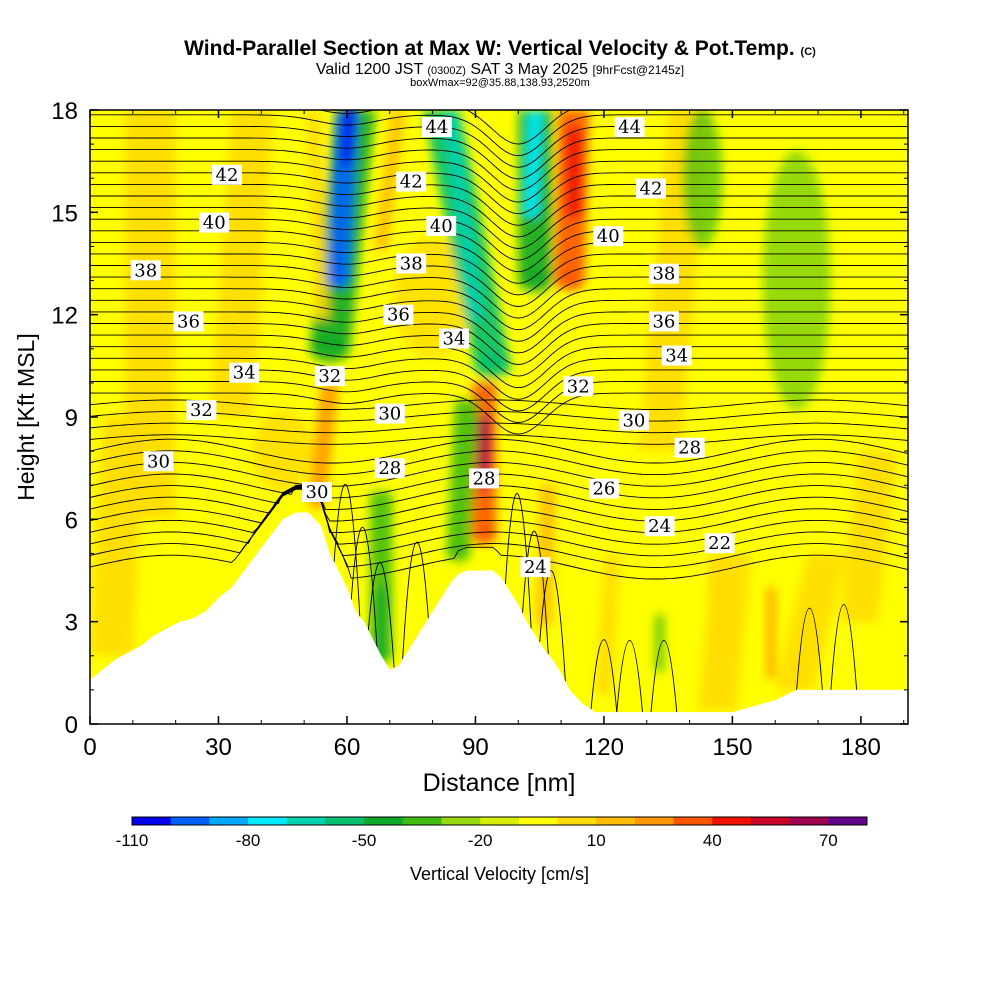  I want to click on y-tick-label: 3, so click(71, 623).